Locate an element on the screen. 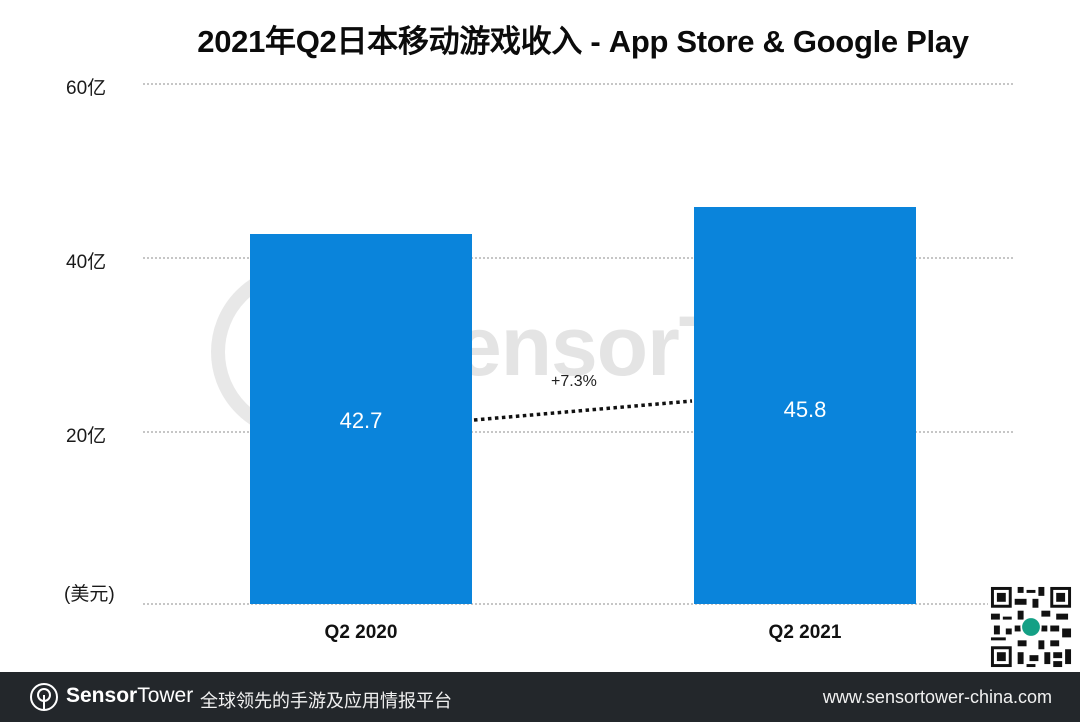 This screenshot has height=722, width=1080. x-label-q2-2021: Q2 2021 is located at coordinates (805, 632).